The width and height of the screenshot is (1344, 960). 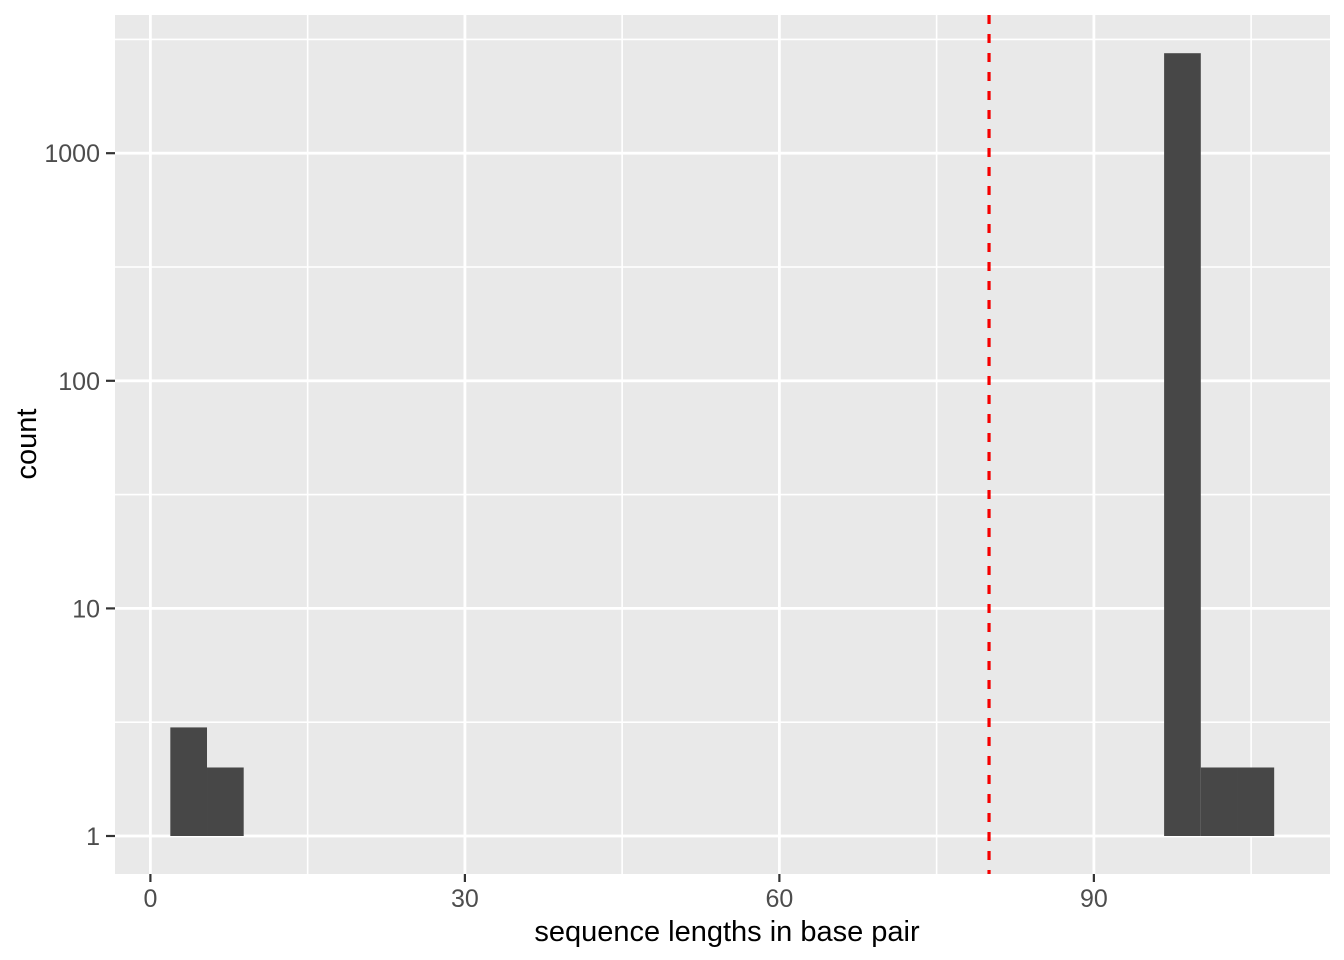 I want to click on y-tick-label: 1000, so click(x=72, y=154).